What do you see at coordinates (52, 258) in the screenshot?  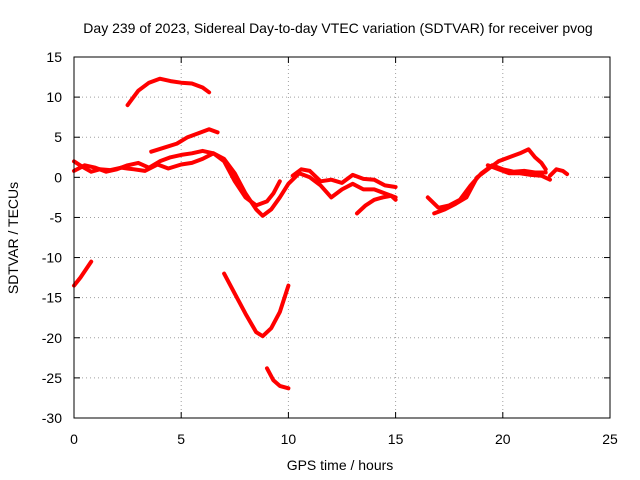 I see `y-tick-label: -10` at bounding box center [52, 258].